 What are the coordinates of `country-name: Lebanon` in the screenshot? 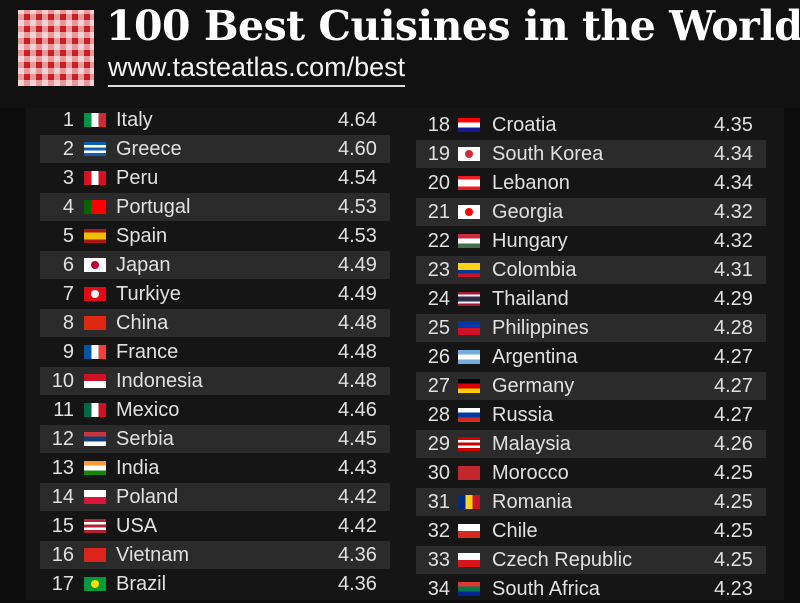 It's located at (531, 183).